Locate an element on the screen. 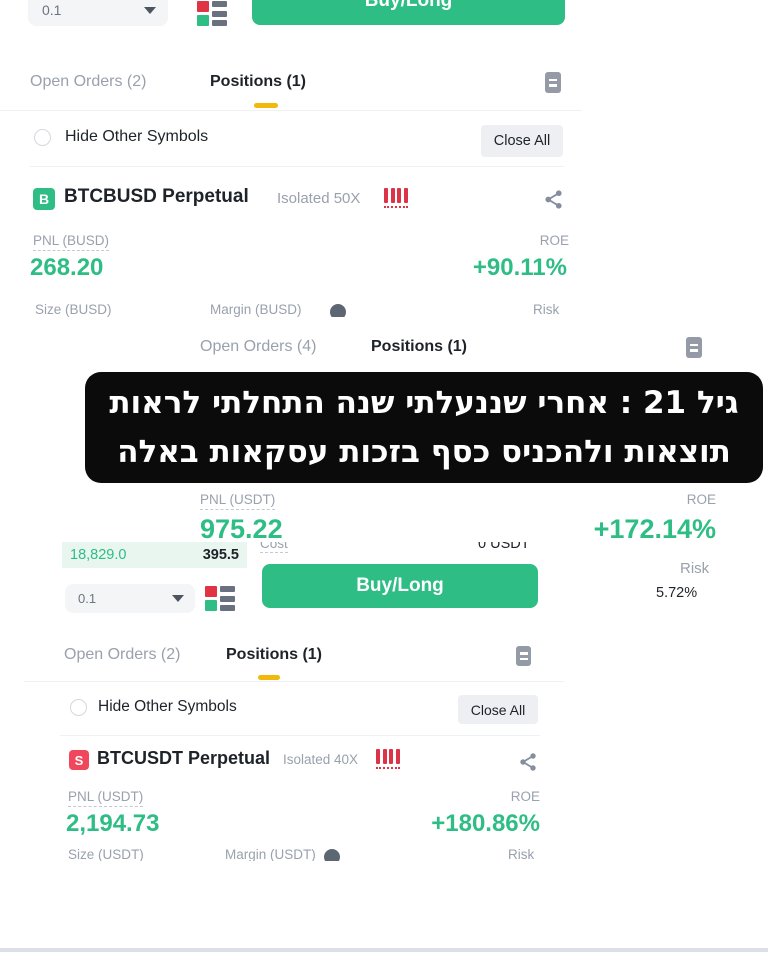  roe-value: +180.86% is located at coordinates (485, 823).